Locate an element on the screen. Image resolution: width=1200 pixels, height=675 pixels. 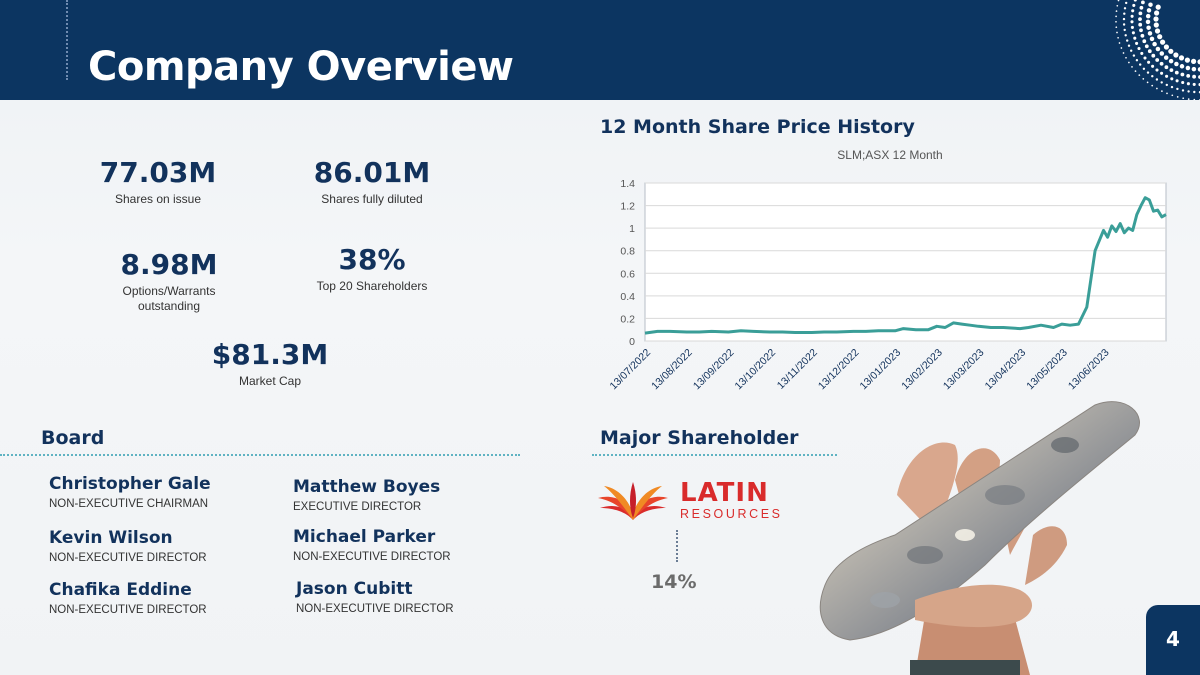
x-tick-label: 13/10/2022 is located at coordinates (756, 370).